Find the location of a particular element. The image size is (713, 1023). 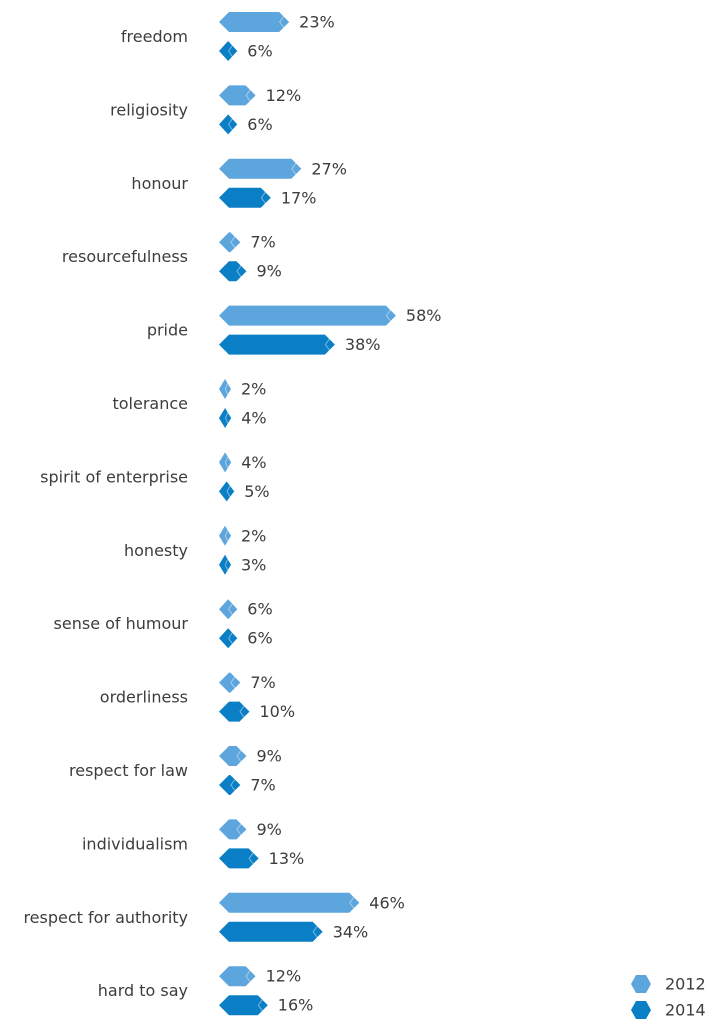

category-label: honesty is located at coordinates (156, 550).